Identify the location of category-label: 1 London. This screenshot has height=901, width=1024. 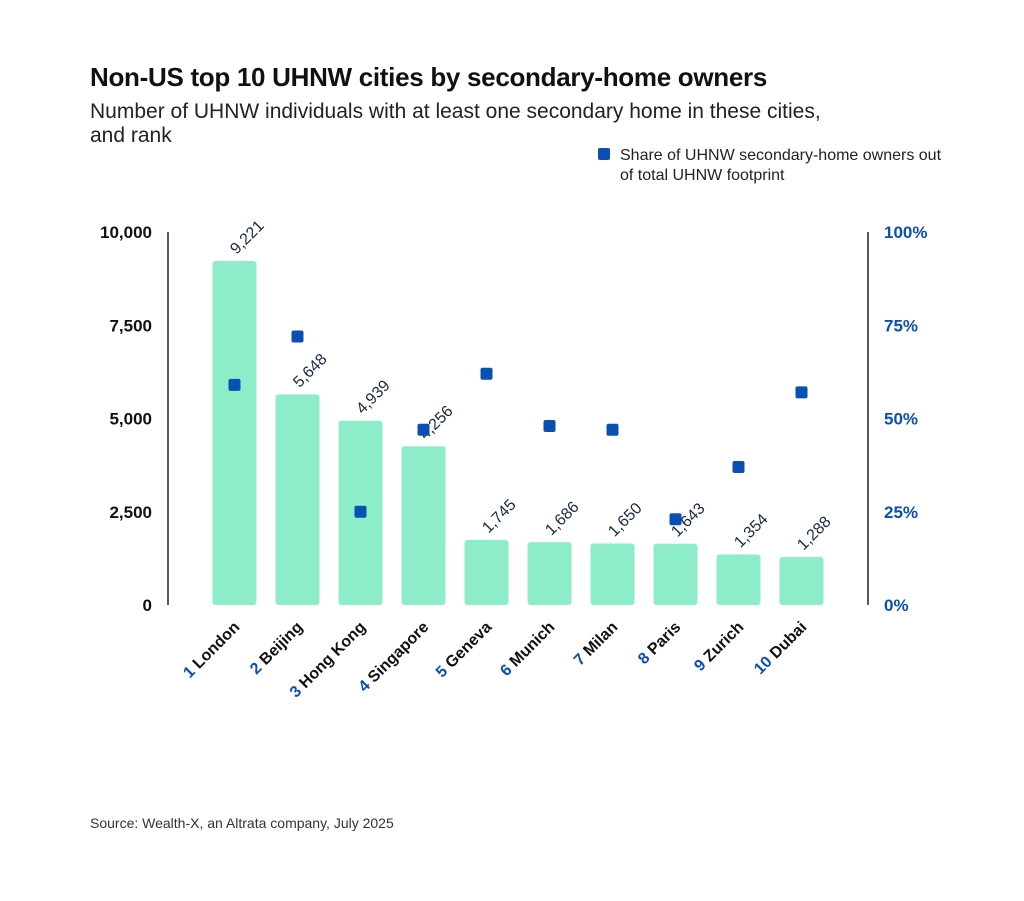
(211, 650).